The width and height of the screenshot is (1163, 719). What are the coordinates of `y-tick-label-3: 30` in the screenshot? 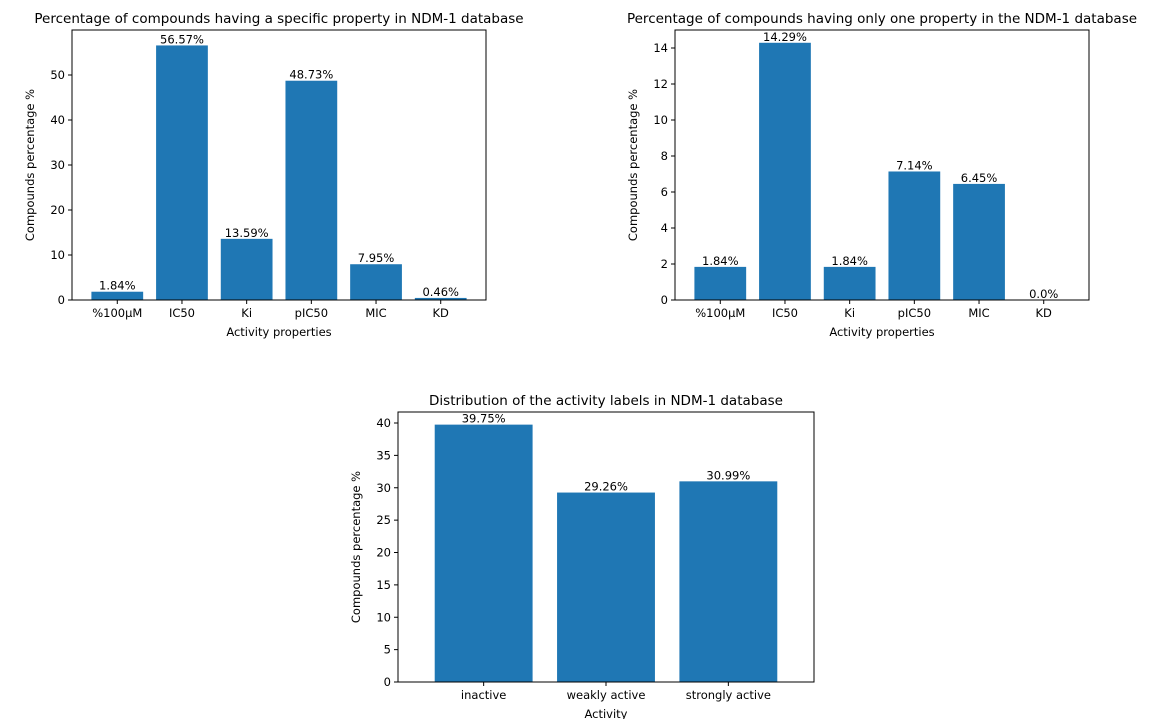 It's located at (57, 165).